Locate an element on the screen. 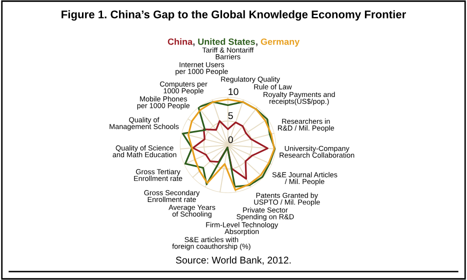  text: United States is located at coordinates (226, 41).